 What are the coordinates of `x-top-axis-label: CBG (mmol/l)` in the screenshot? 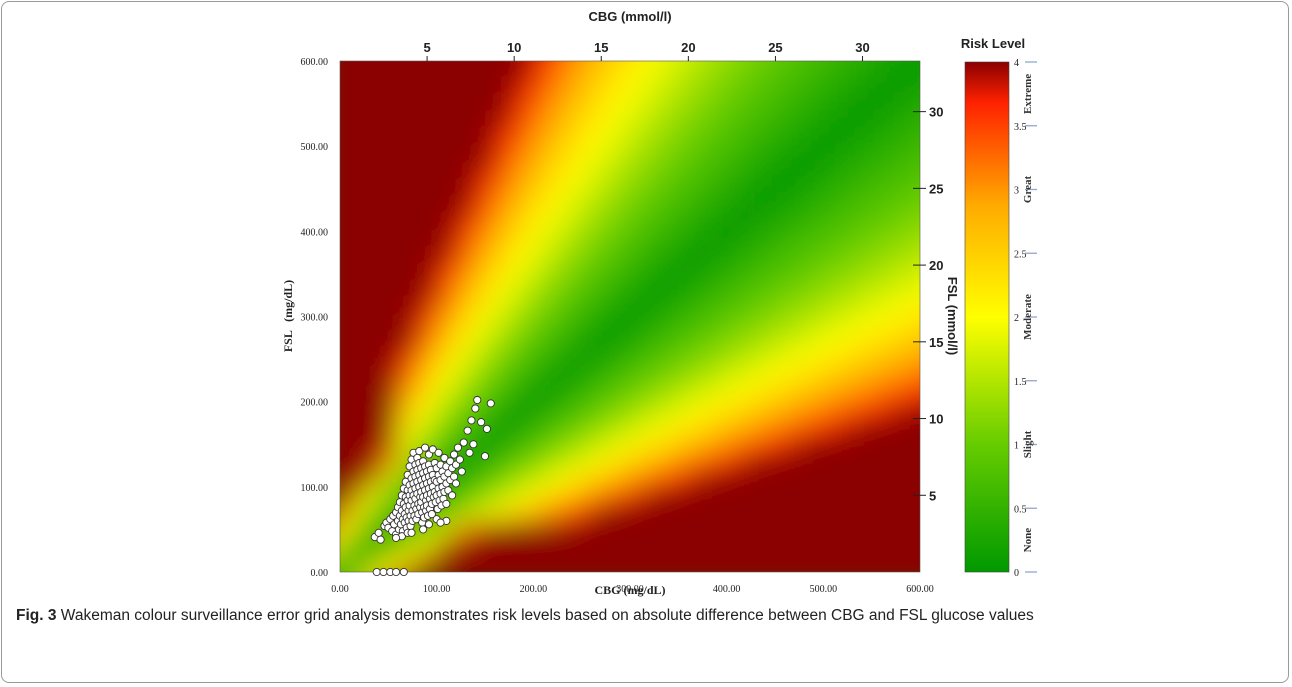 It's located at (629, 16).